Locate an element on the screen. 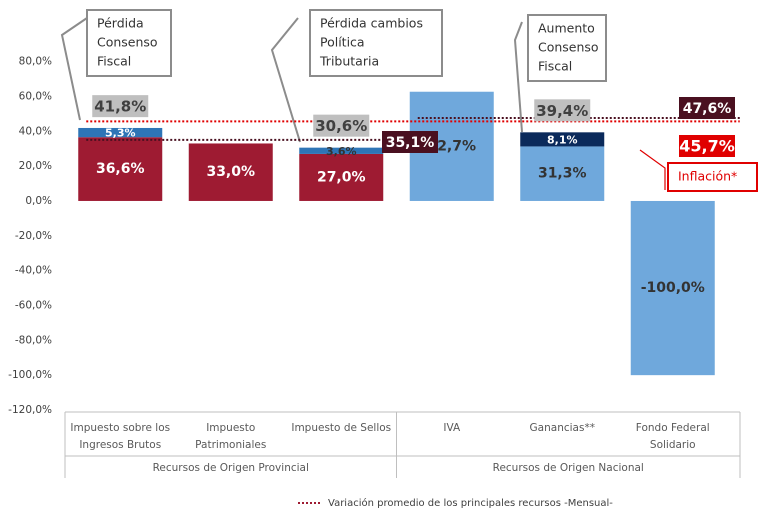 The width and height of the screenshot is (758, 510). total-label: 41,8% is located at coordinates (120, 107).